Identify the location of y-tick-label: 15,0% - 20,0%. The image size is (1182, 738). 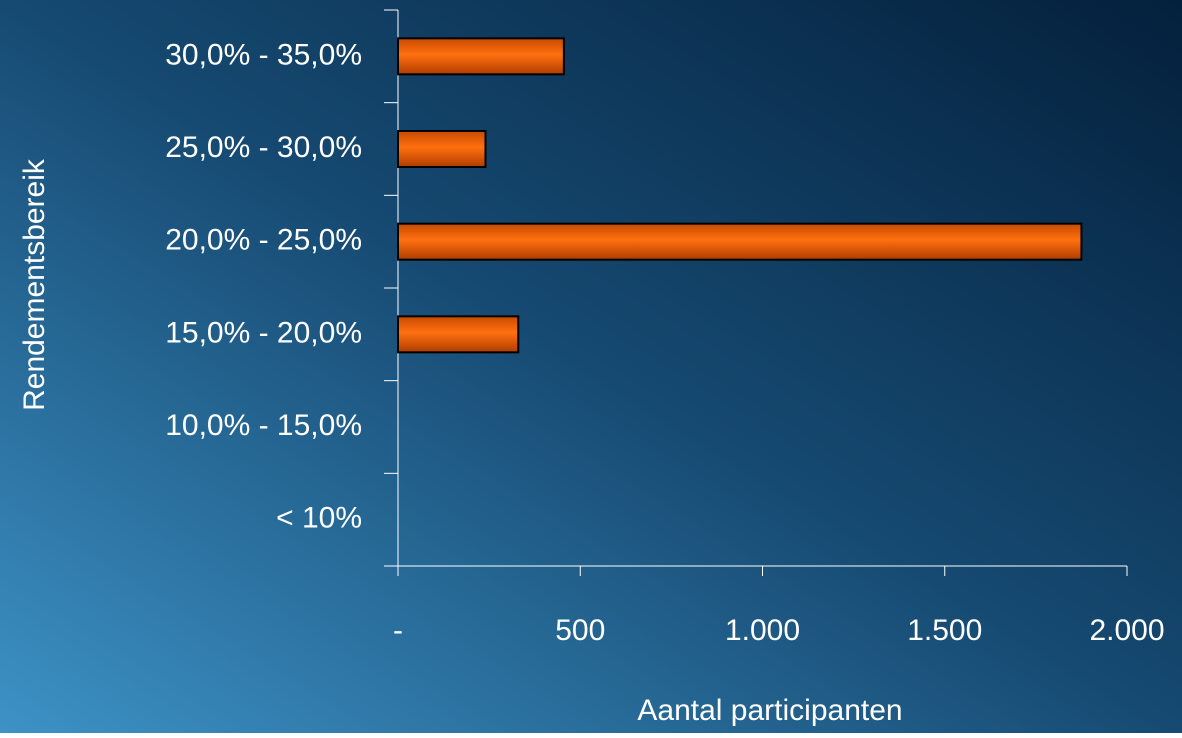
(263, 332).